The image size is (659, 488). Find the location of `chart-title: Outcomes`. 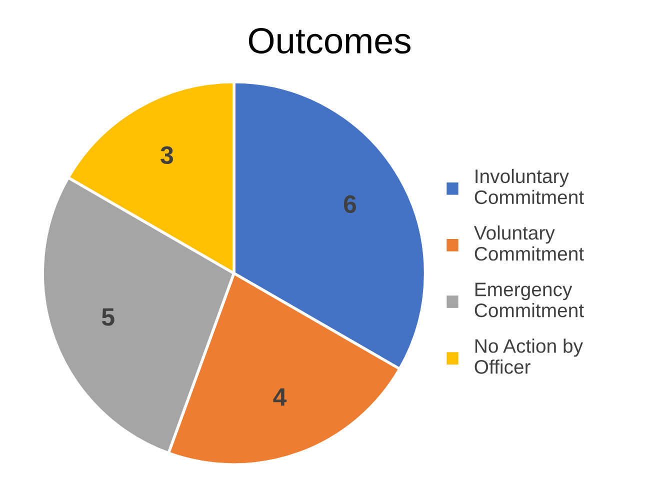

chart-title: Outcomes is located at coordinates (329, 41).